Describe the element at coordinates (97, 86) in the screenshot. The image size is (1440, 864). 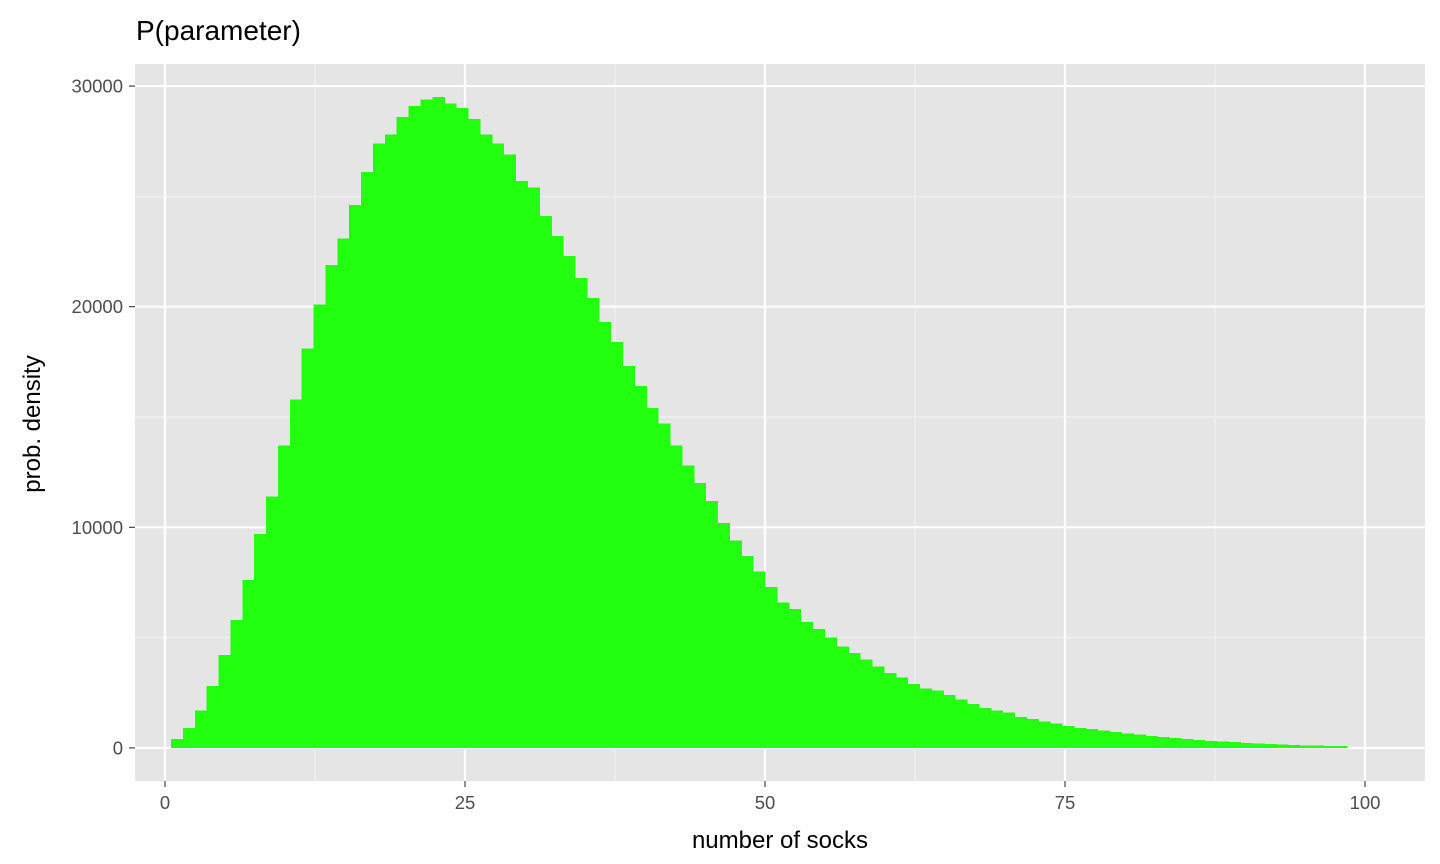
I see `y-tick-label: 30000` at that location.